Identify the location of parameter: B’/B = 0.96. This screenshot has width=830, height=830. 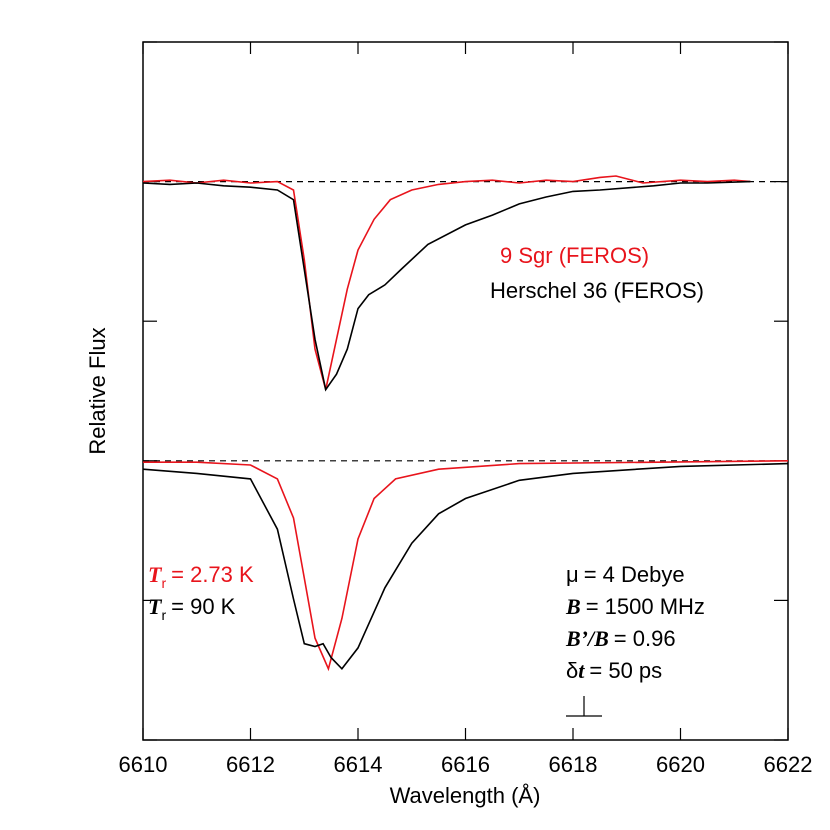
(620, 638).